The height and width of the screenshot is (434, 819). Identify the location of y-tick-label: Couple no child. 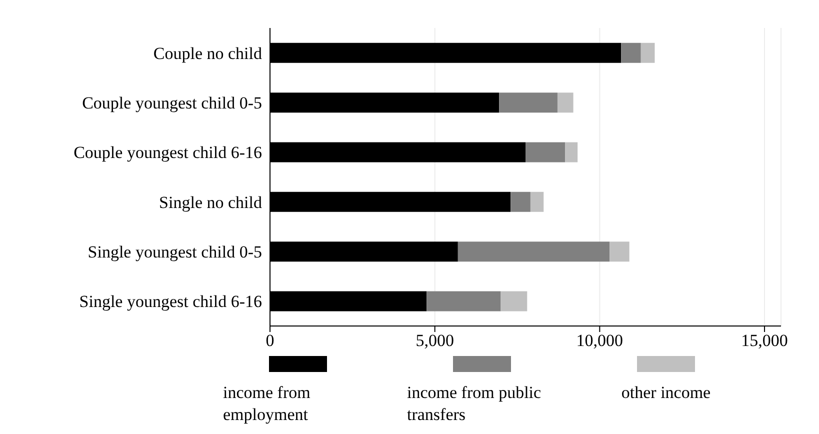
(207, 53).